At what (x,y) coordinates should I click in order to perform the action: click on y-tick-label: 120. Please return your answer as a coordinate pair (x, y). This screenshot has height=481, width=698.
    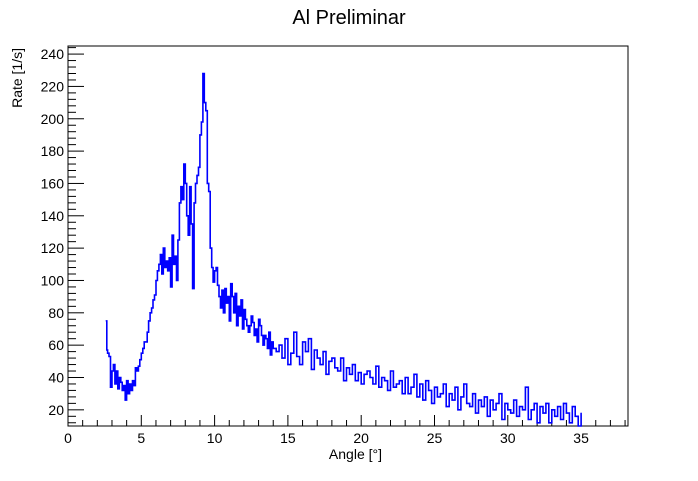
    Looking at the image, I should click on (53, 248).